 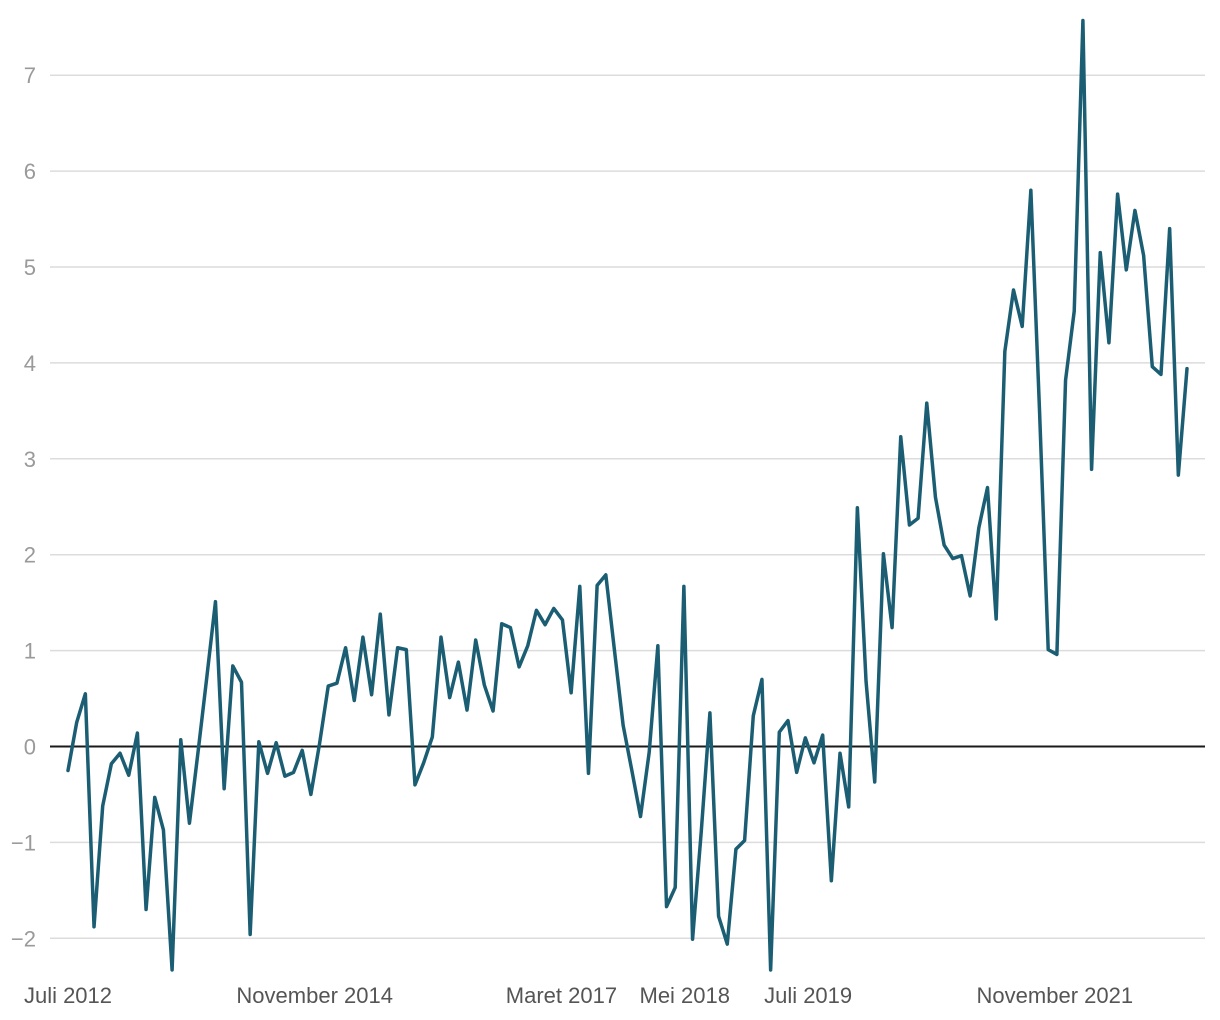 I want to click on y-tick-label: 3, so click(x=30, y=459).